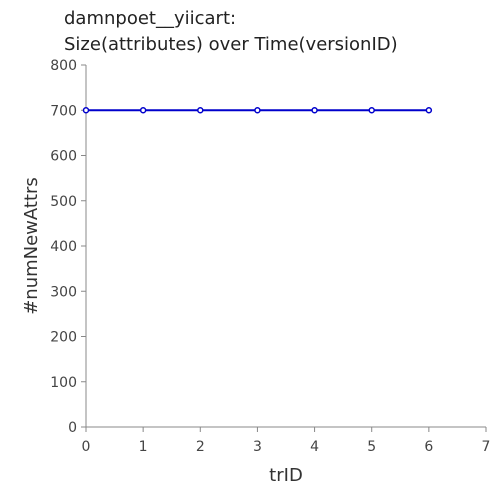 The height and width of the screenshot is (500, 500). What do you see at coordinates (428, 447) in the screenshot?
I see `x-tick-label: 6` at bounding box center [428, 447].